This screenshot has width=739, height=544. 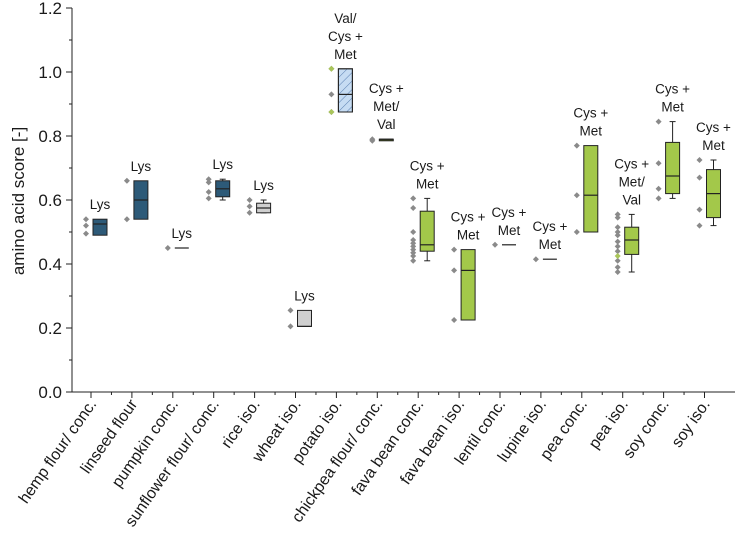 I want to click on category-label: soy iso., so click(x=691, y=424).